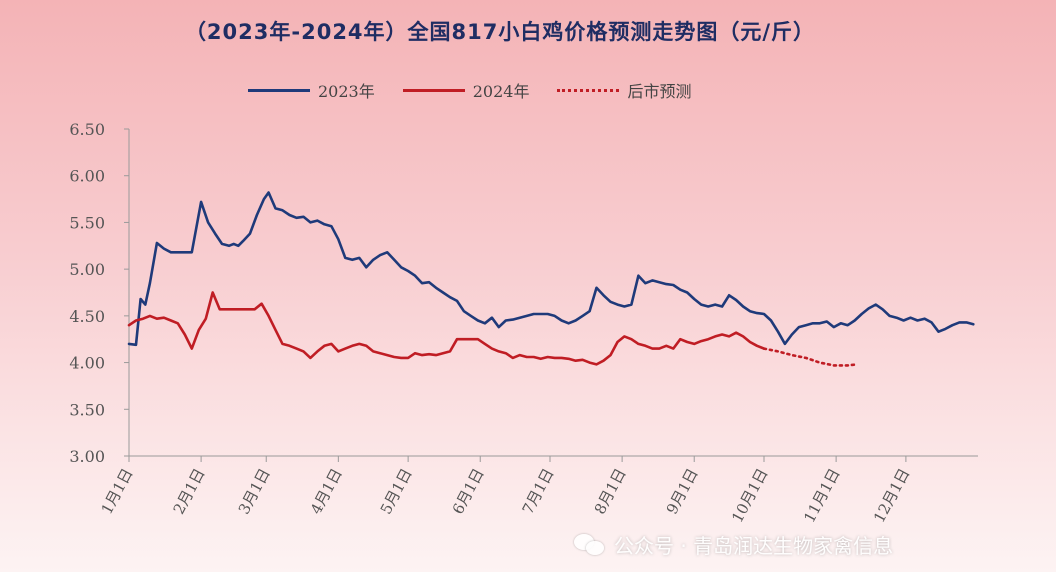  Describe the element at coordinates (821, 495) in the screenshot. I see `x-tick-label: 11月1日` at that location.